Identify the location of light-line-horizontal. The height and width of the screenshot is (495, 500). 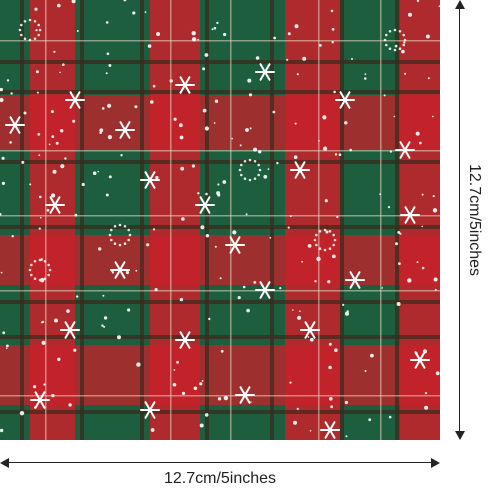
(220, 151).